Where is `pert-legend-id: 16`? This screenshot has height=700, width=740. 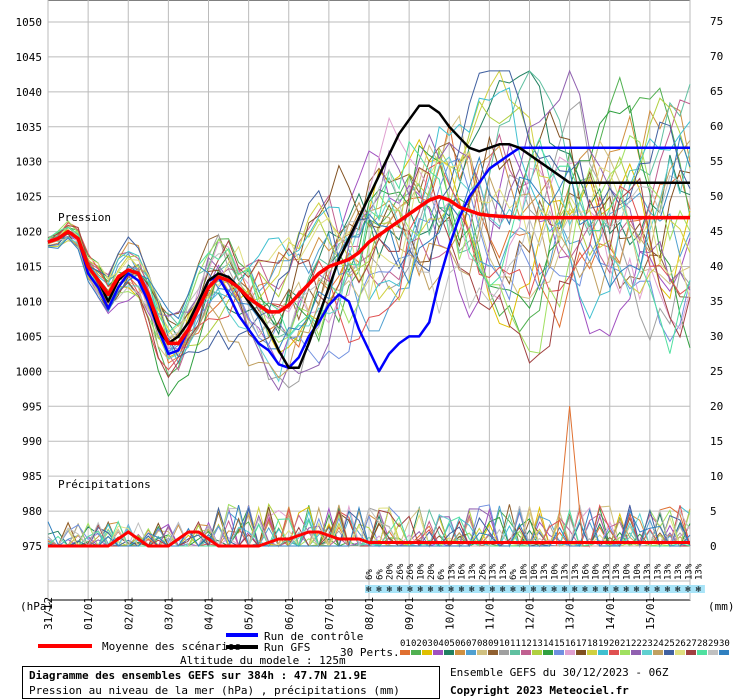 pert-legend-id: 16 is located at coordinates (570, 644).